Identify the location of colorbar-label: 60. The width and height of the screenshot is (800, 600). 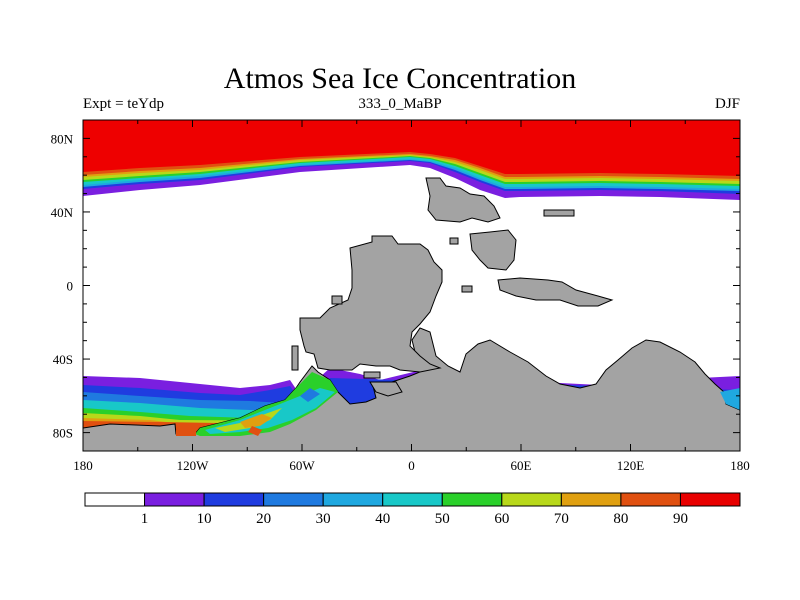
(501, 519).